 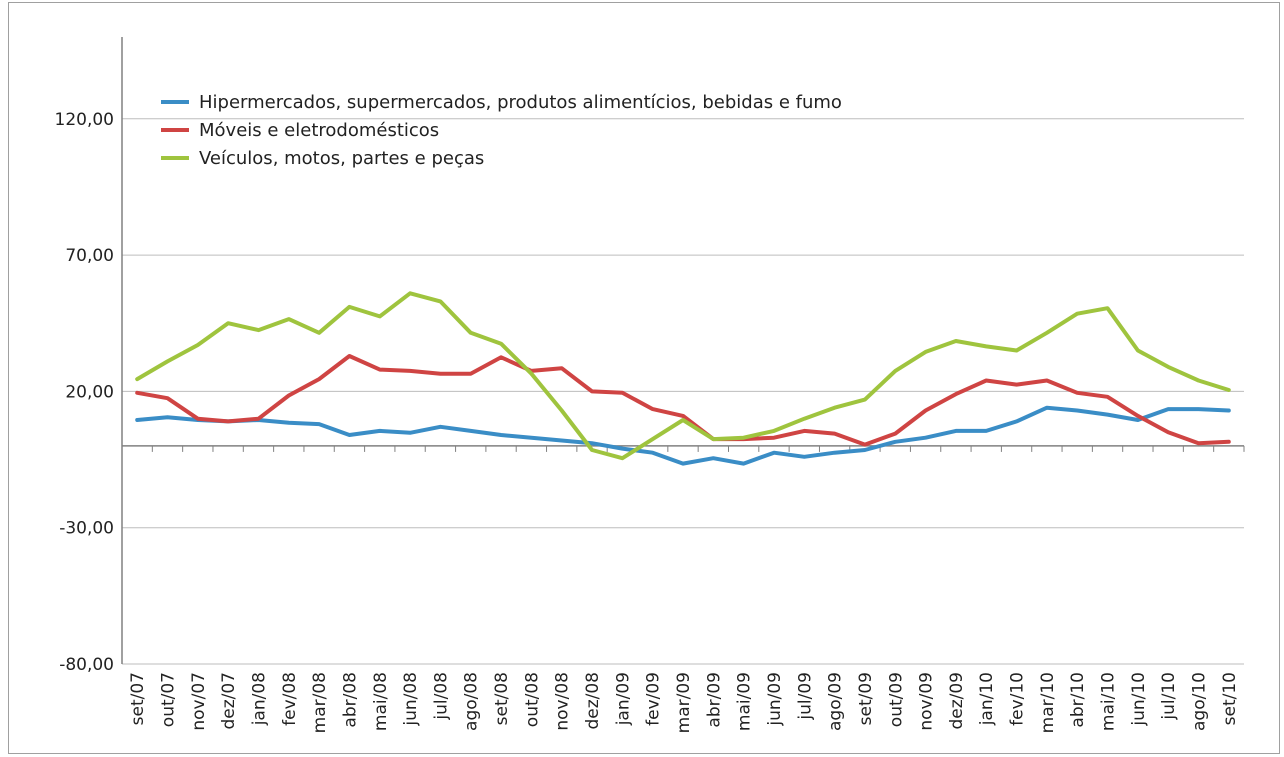 What do you see at coordinates (502, 698) in the screenshot?
I see `x-tick-label: set/08` at bounding box center [502, 698].